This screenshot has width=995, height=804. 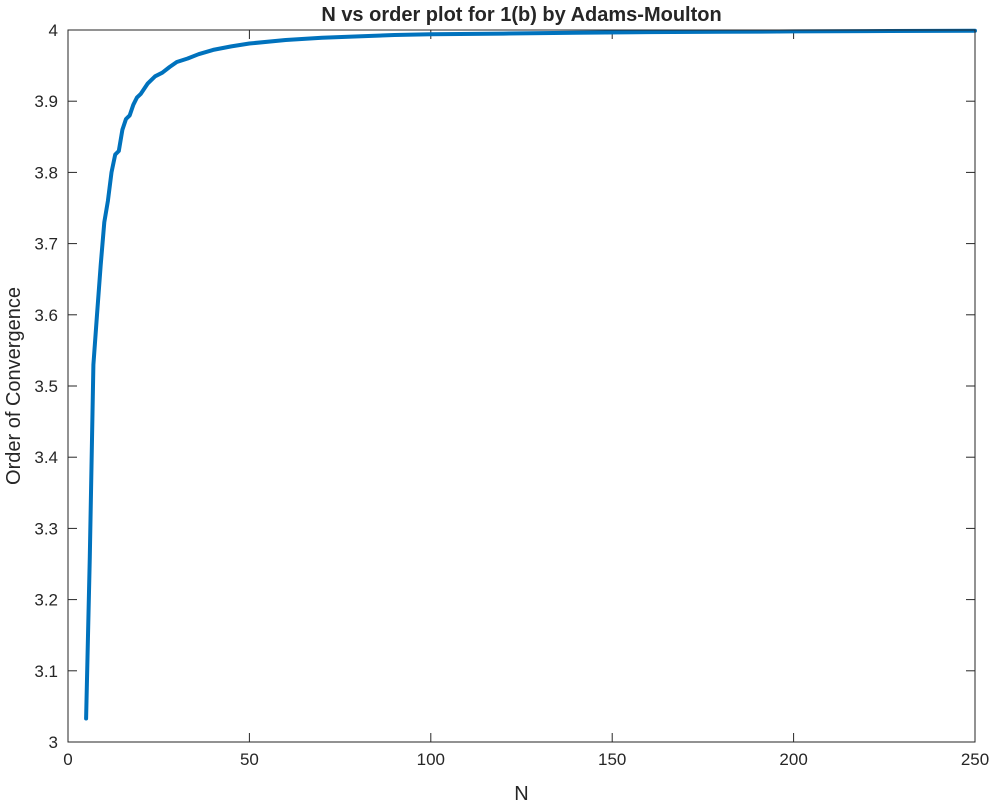 What do you see at coordinates (46, 528) in the screenshot?
I see `y-tick-label: 3.3` at bounding box center [46, 528].